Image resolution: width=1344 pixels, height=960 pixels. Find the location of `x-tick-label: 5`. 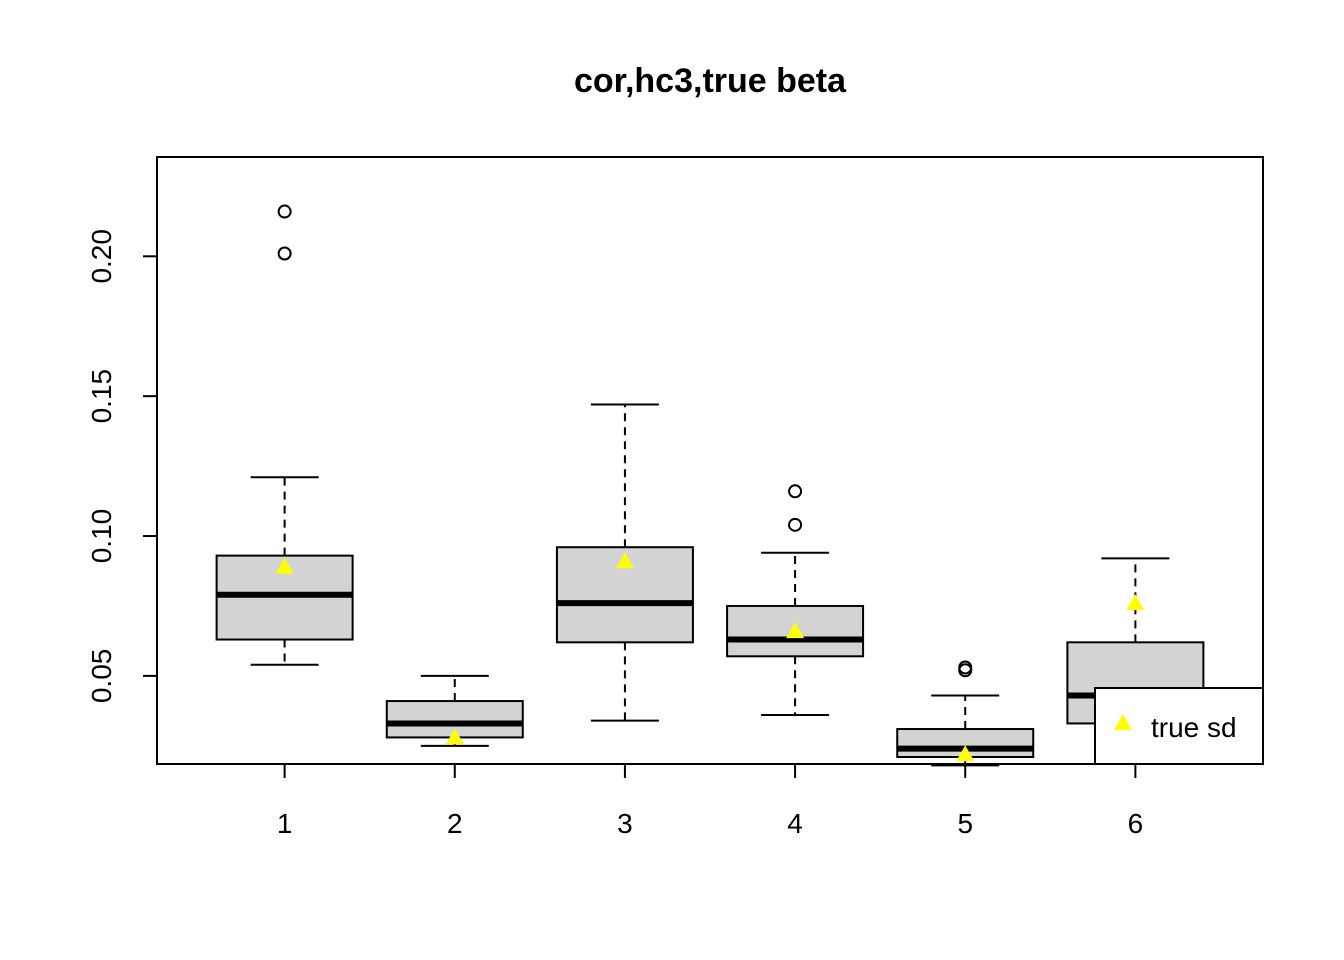

x-tick-label: 5 is located at coordinates (965, 823).